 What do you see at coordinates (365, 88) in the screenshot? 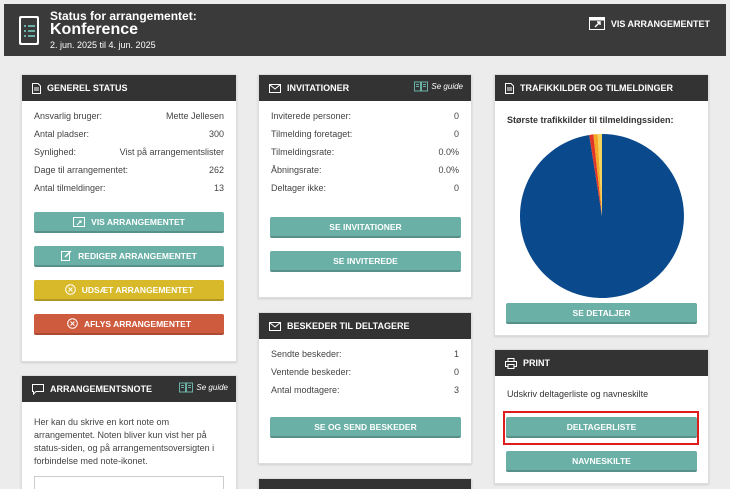
I see `invitations-header: INVITATIONER Se guide` at bounding box center [365, 88].